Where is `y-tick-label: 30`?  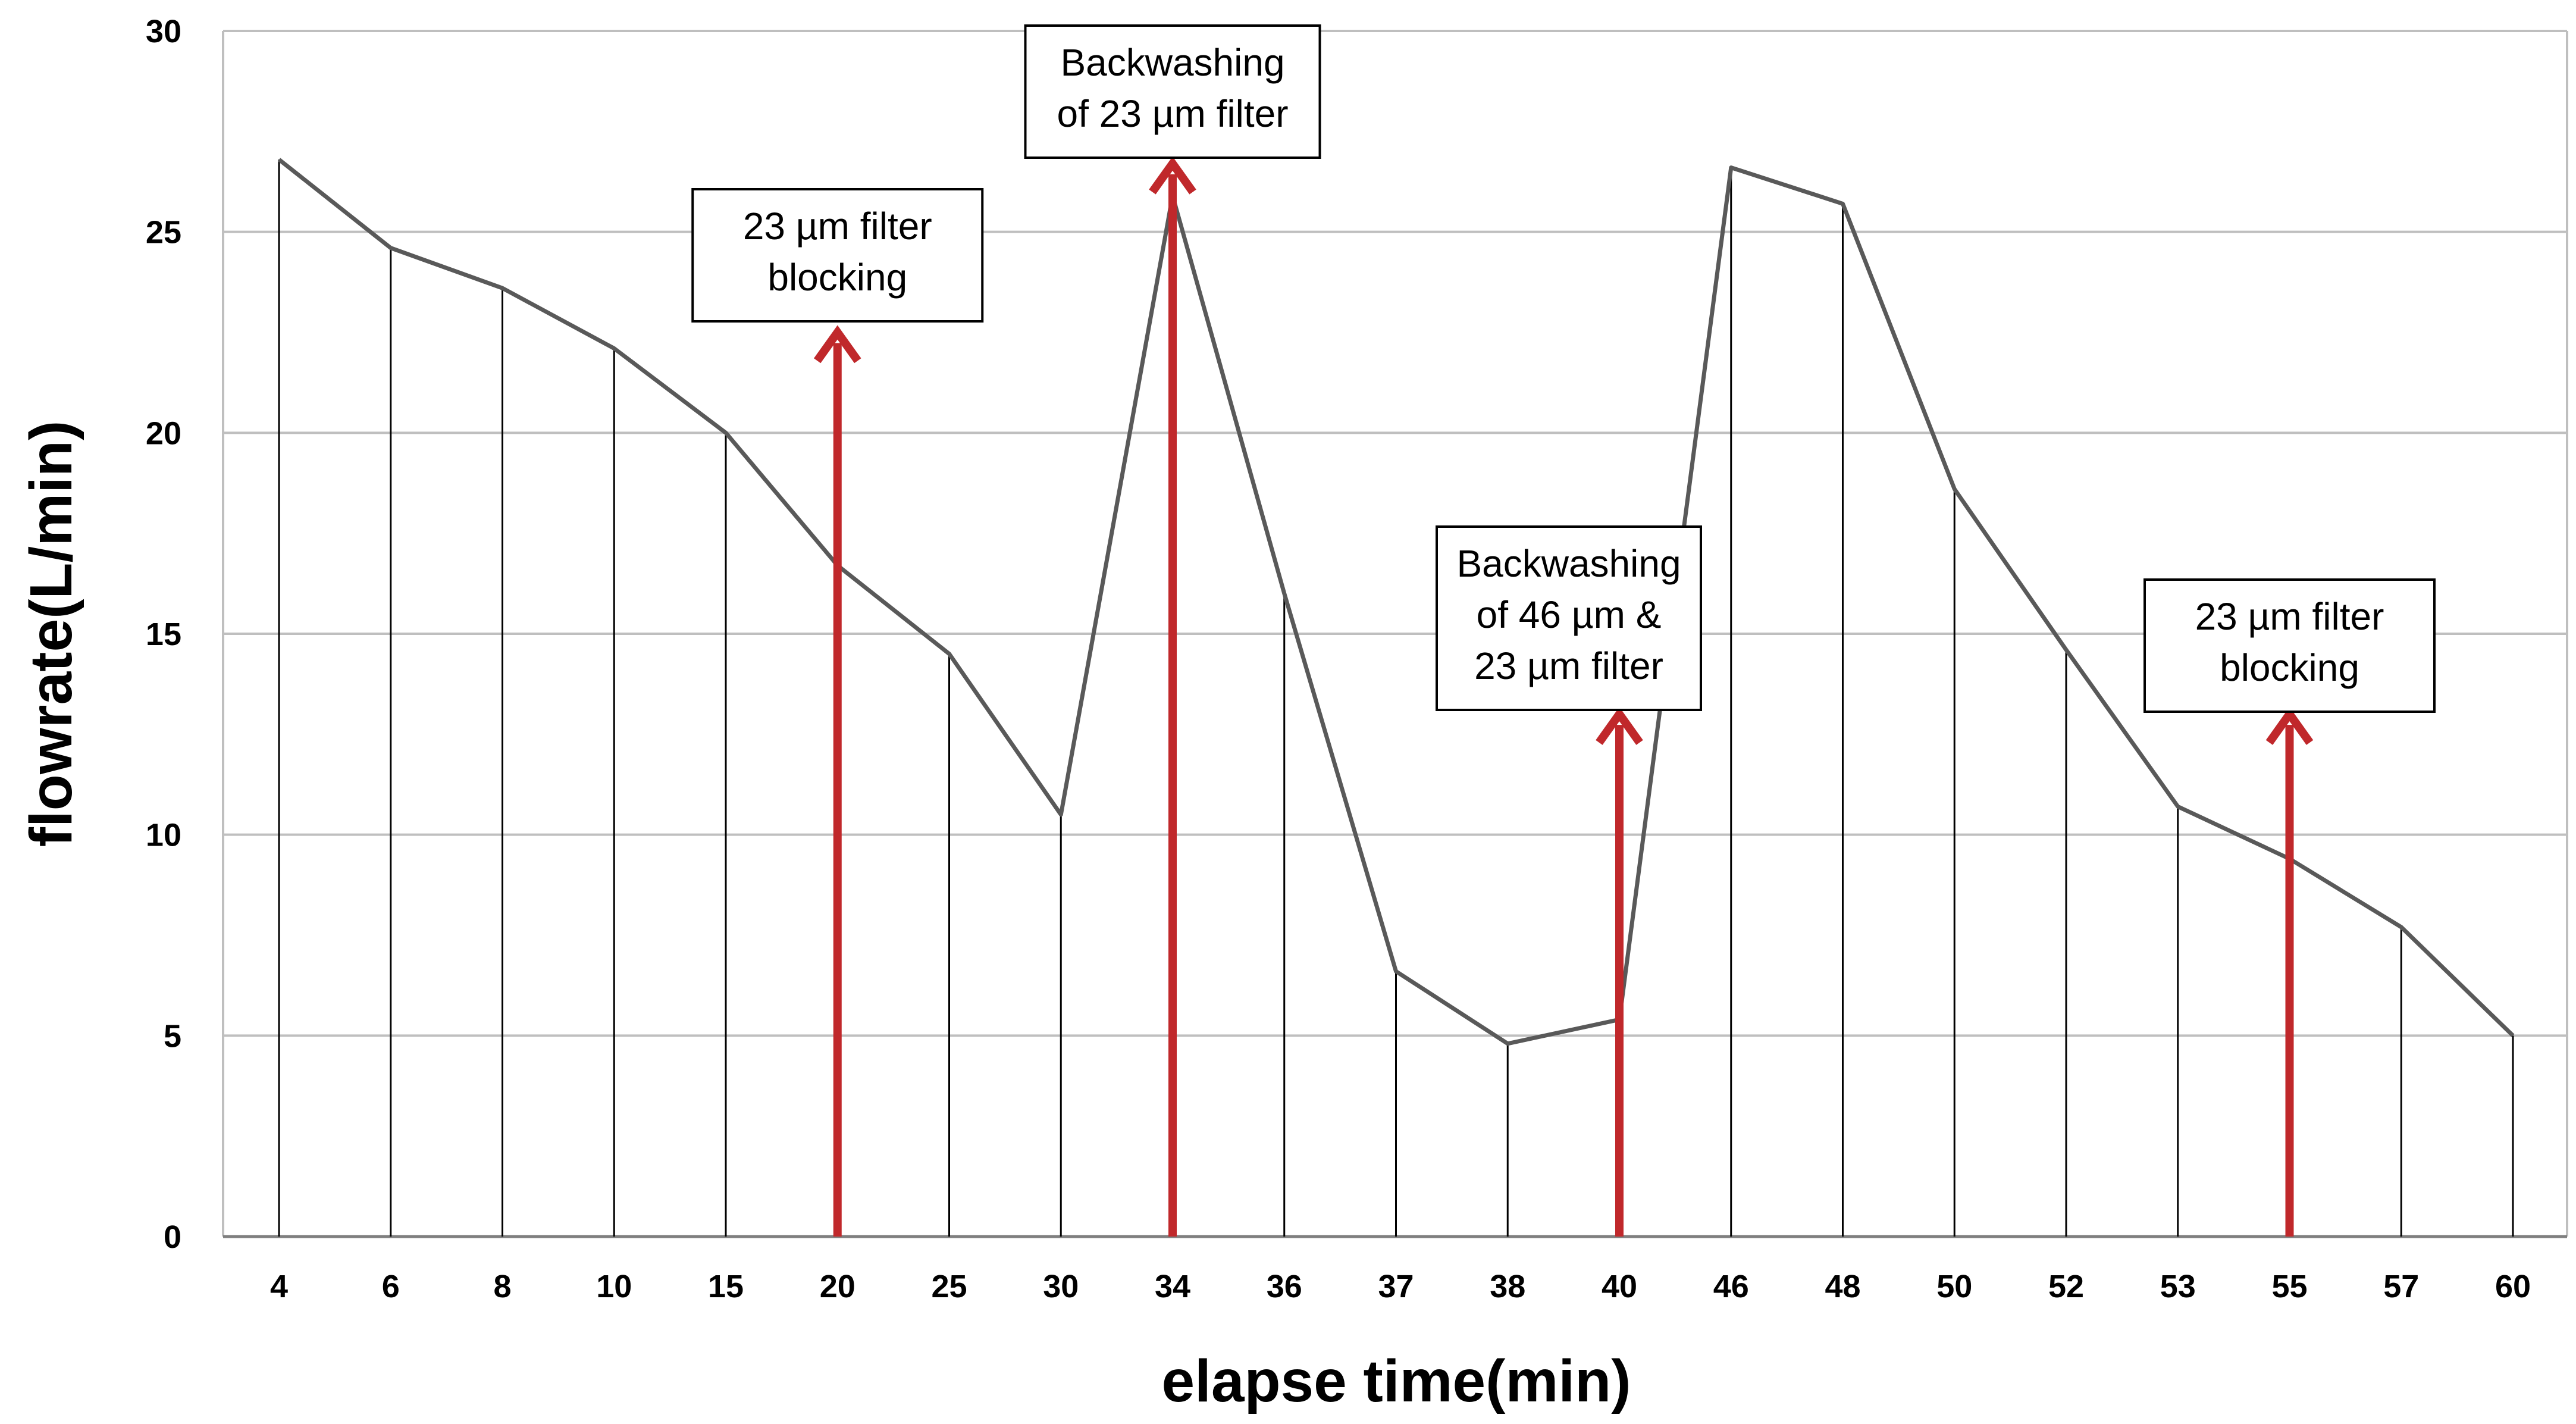
y-tick-label: 30 is located at coordinates (163, 31).